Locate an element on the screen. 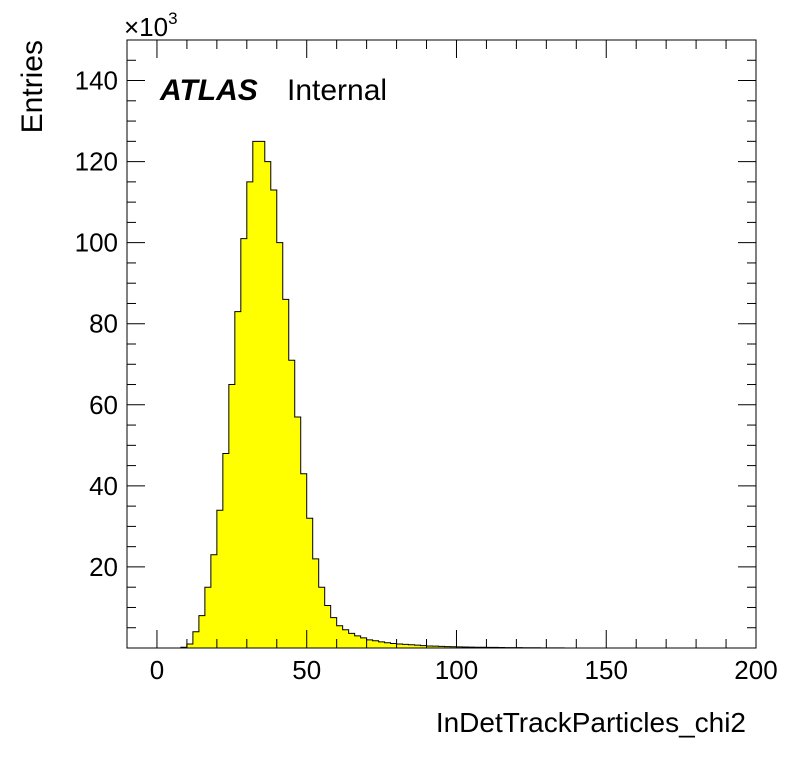 Image resolution: width=796 pixels, height=772 pixels. status-label: Internal is located at coordinates (337, 90).